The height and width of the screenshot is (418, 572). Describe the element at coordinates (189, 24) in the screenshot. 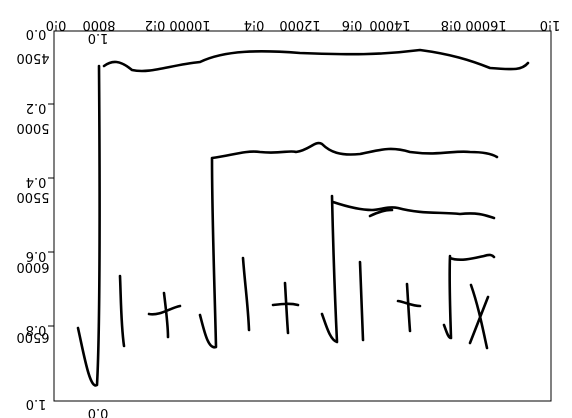

I see `top-inner-tick-label: 10000` at that location.